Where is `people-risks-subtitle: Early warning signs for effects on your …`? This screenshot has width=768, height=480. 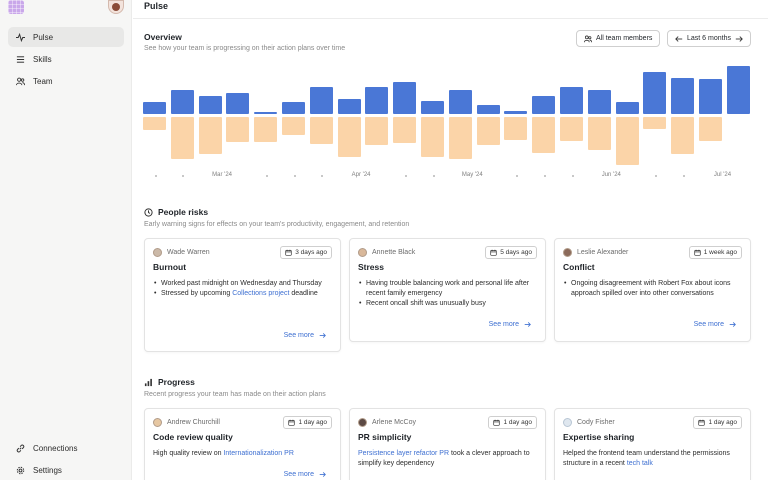 people-risks-subtitle: Early warning signs for effects on your … is located at coordinates (277, 224).